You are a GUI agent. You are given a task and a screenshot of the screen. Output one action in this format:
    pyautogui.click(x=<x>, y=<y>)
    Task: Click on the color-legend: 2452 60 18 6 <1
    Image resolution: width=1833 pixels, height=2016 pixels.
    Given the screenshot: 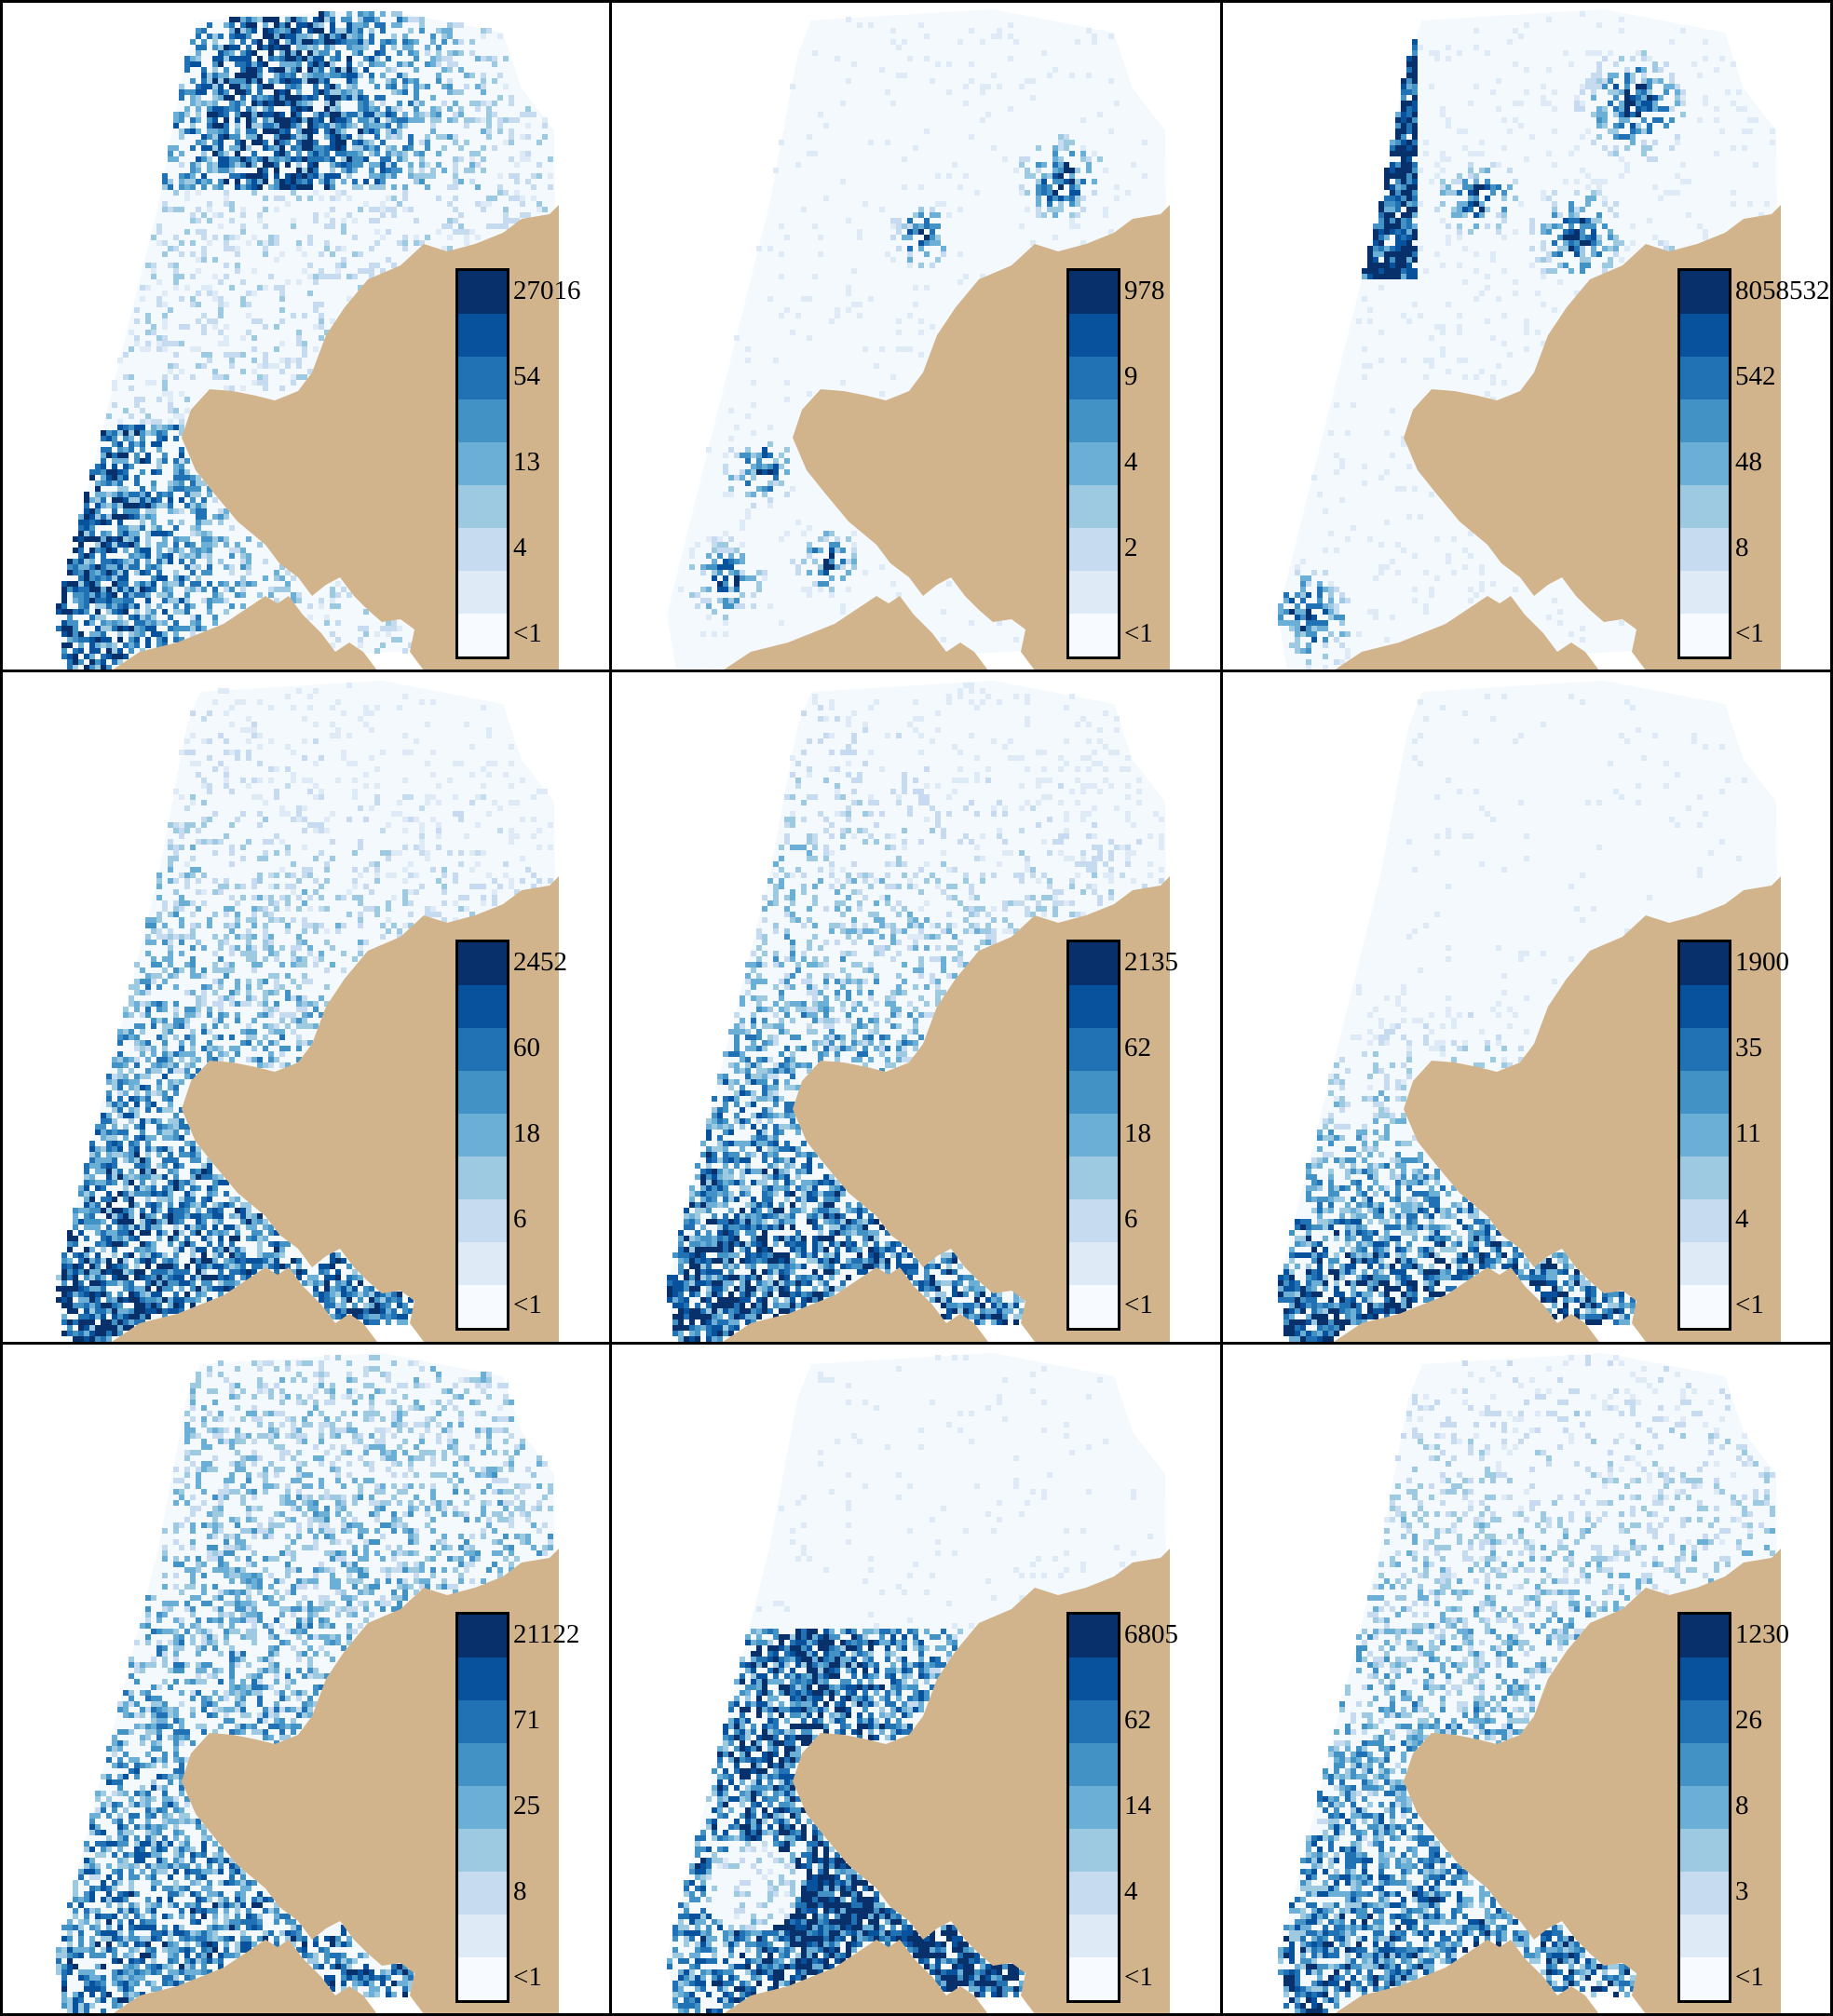 What is the action you would take?
    pyautogui.click(x=525, y=1137)
    